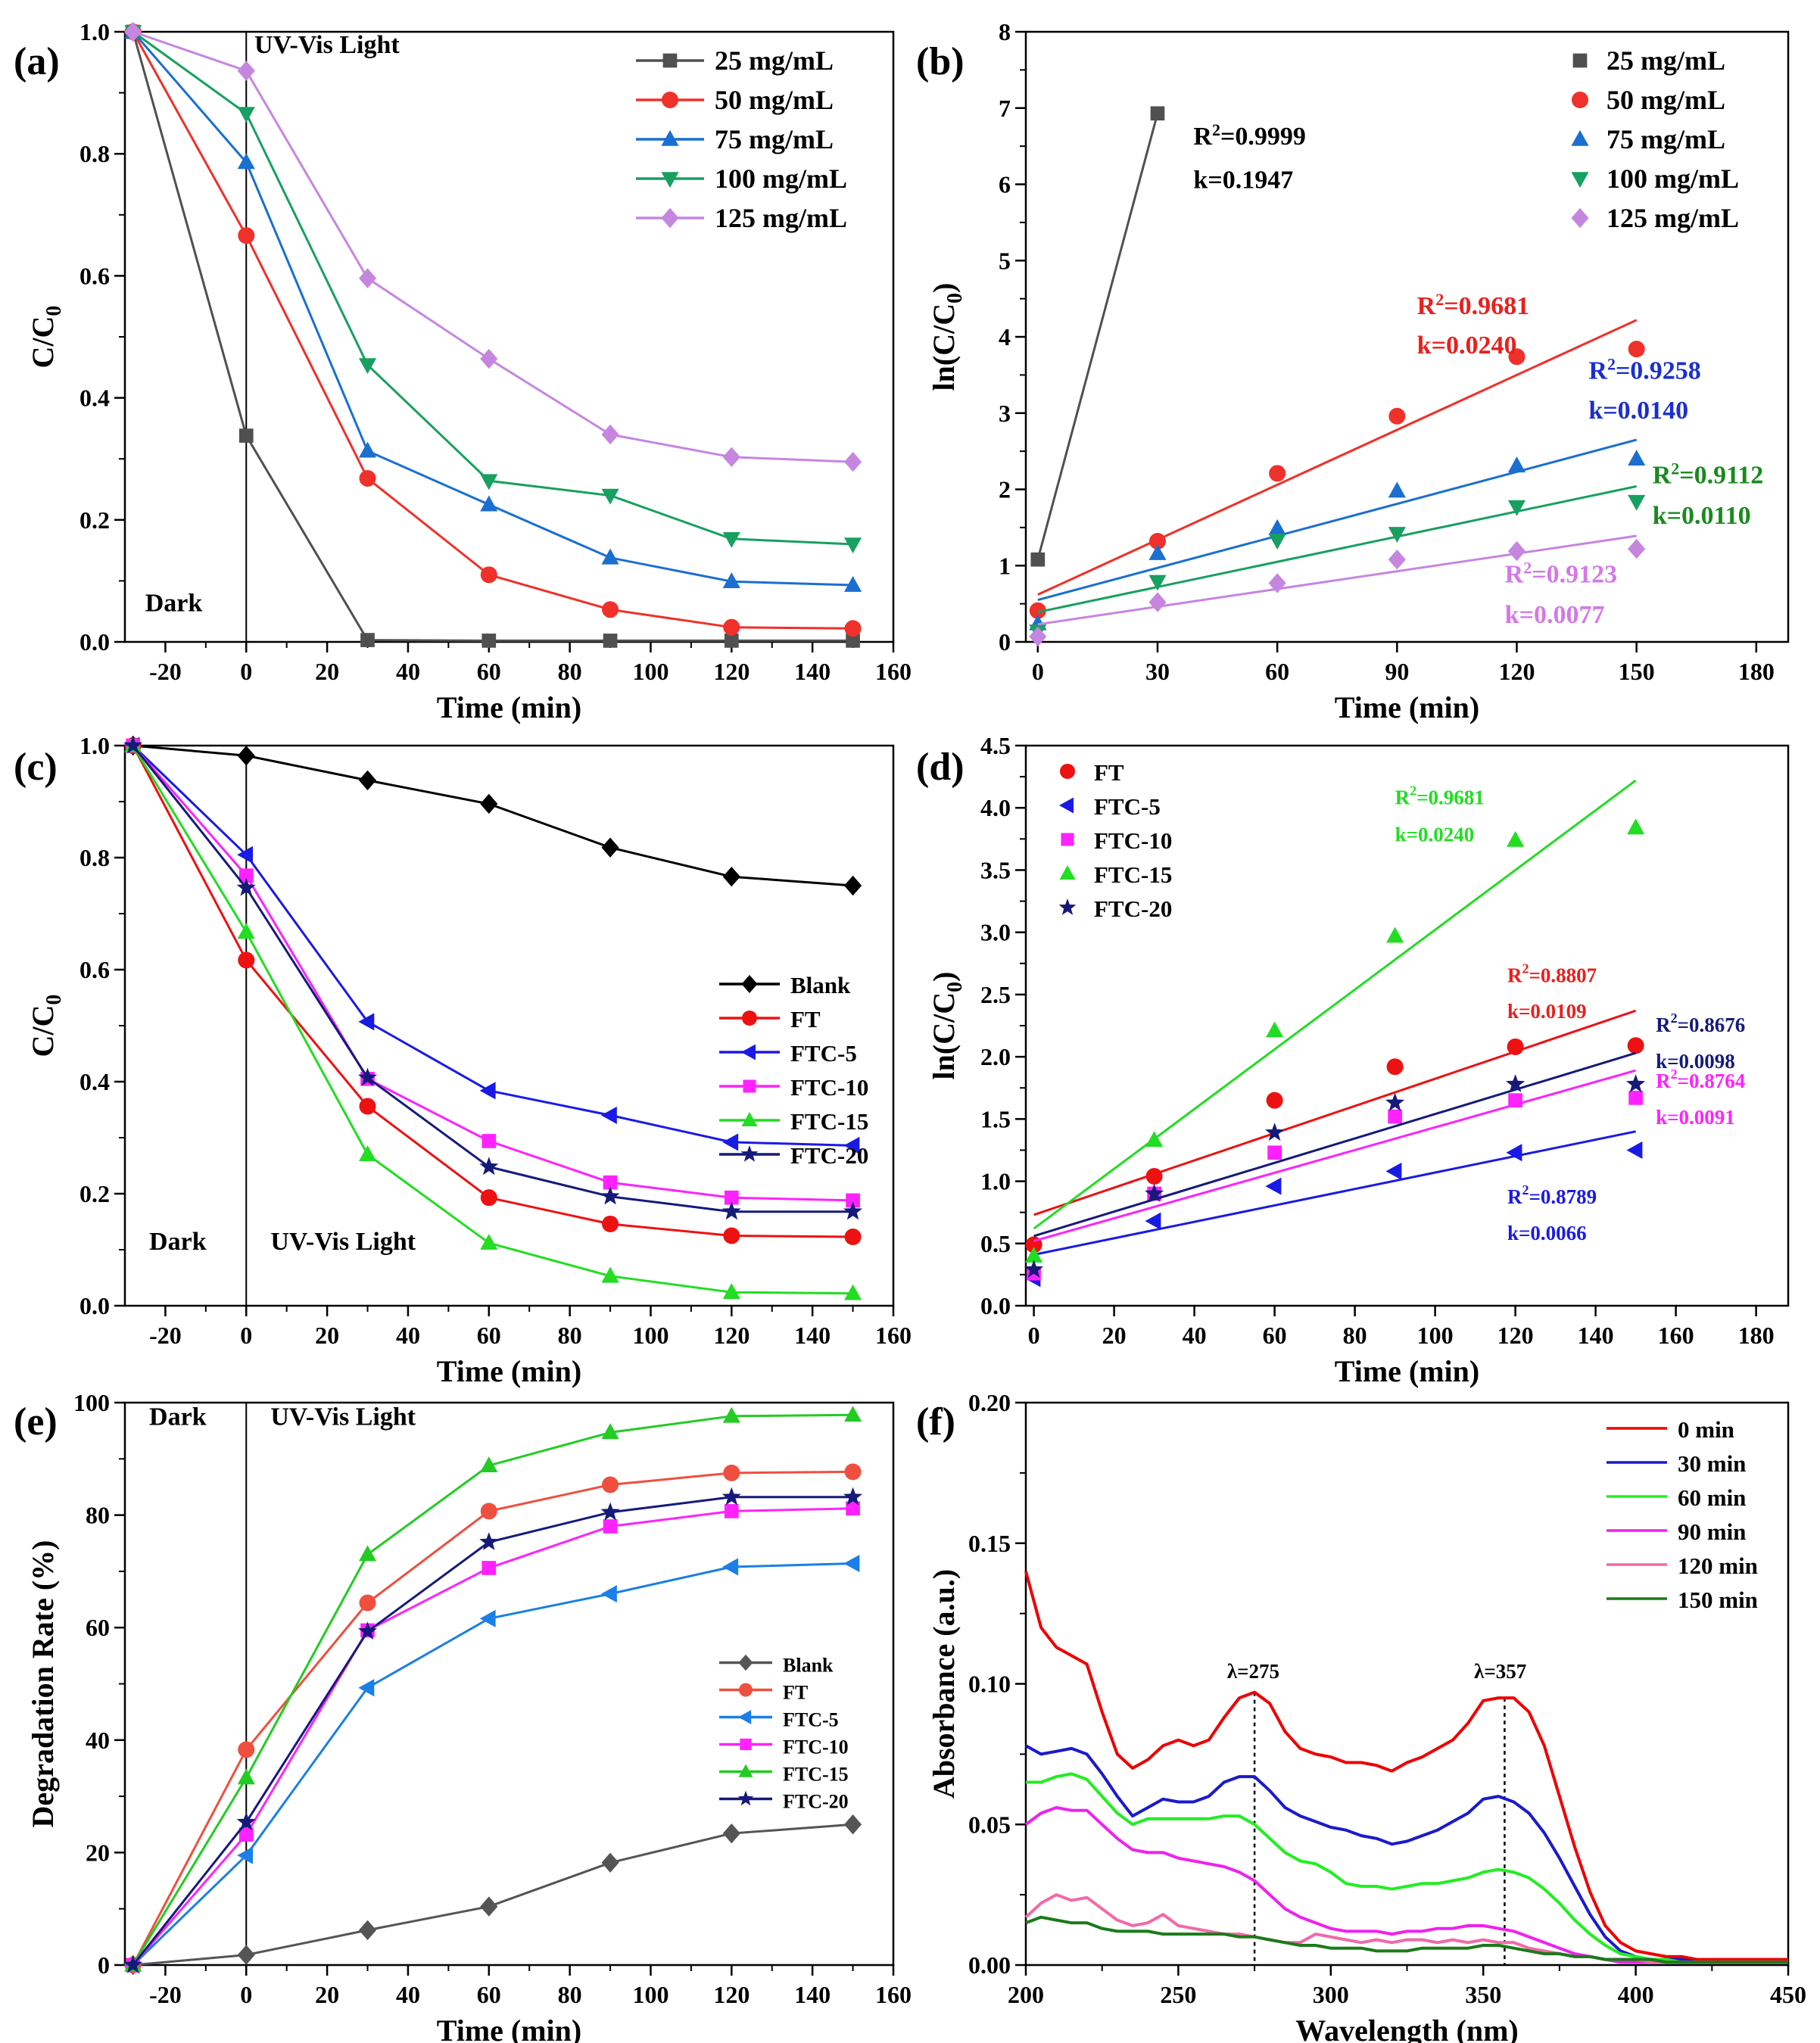 The image size is (1820, 2043). I want to click on annotation: Dark, so click(174, 604).